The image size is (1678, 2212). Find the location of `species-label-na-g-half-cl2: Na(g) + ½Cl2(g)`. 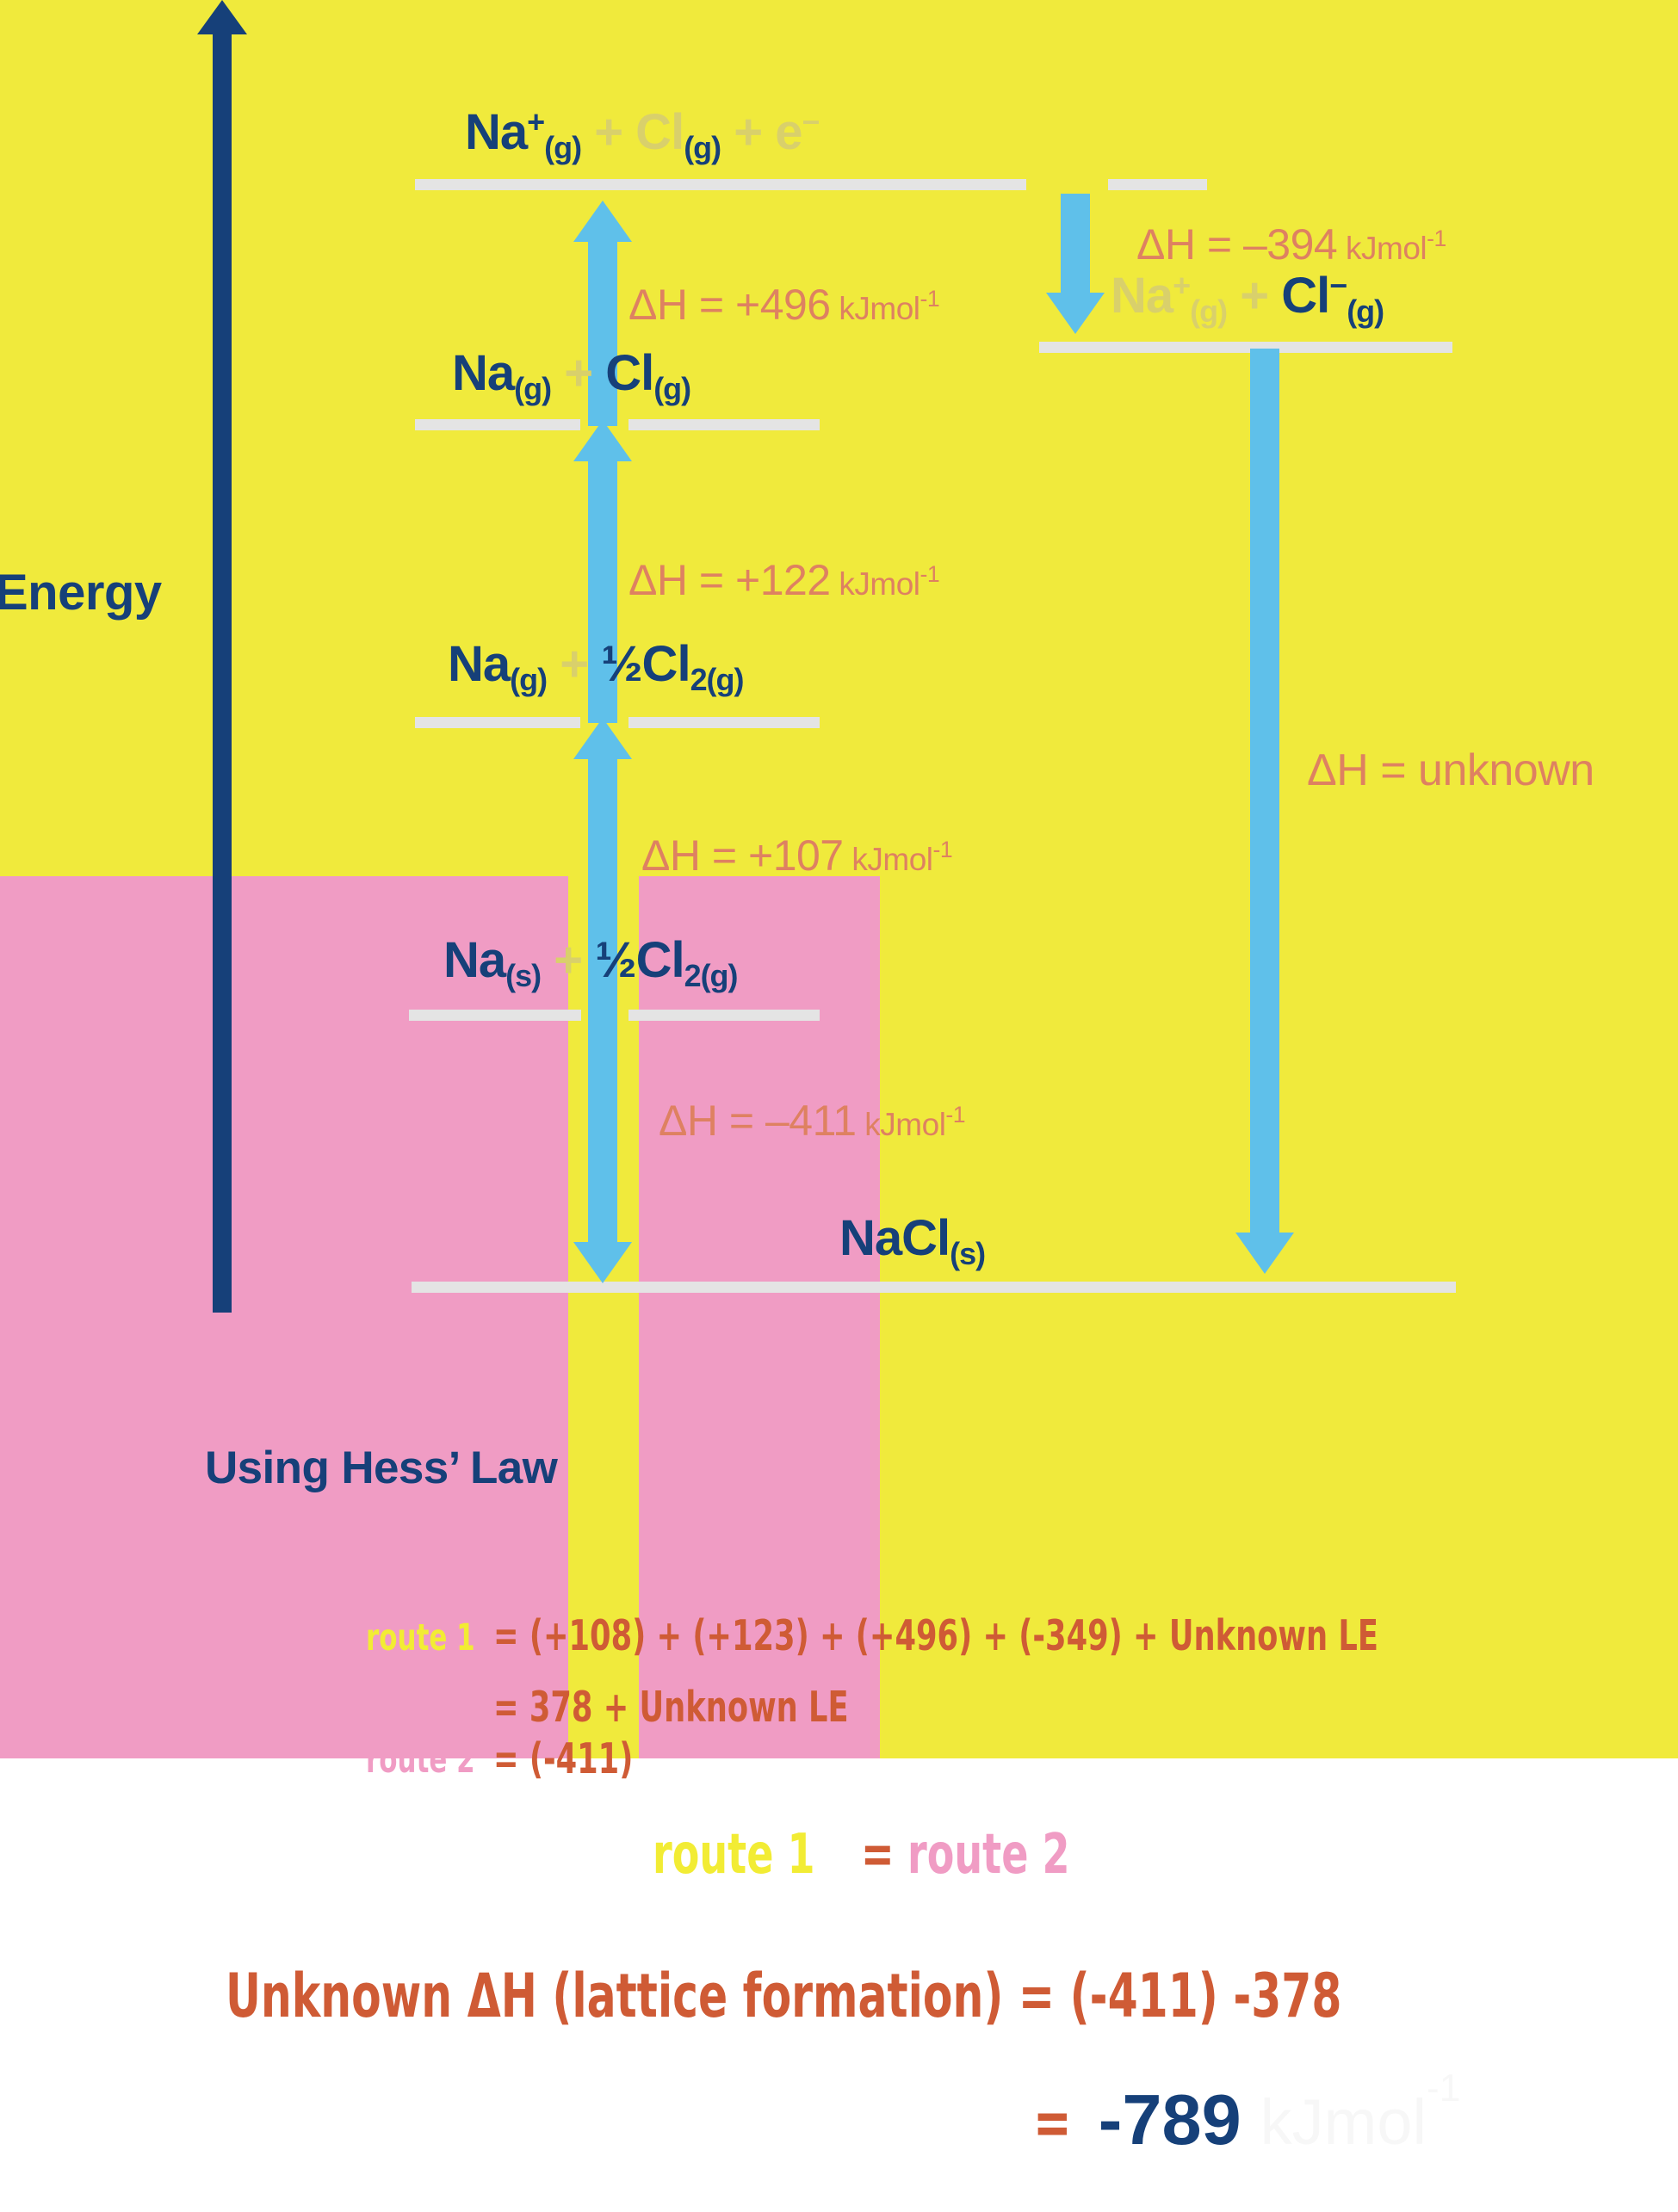

species-label-na-g-half-cl2: Na(g) + ½Cl2(g) is located at coordinates (596, 666).